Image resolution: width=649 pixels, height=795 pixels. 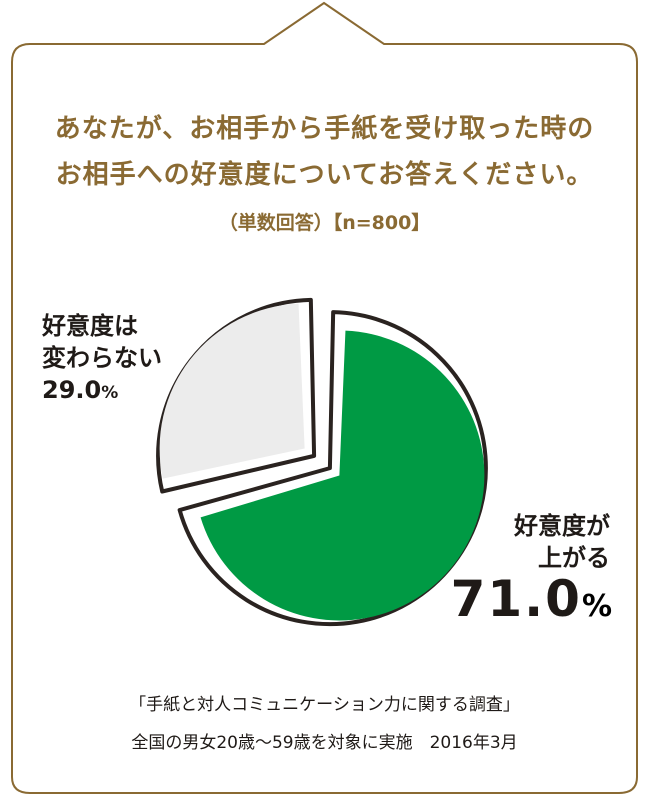 I want to click on question-line-1: あなたが、お相手から手紙を受け取った時の, so click(x=324, y=129).